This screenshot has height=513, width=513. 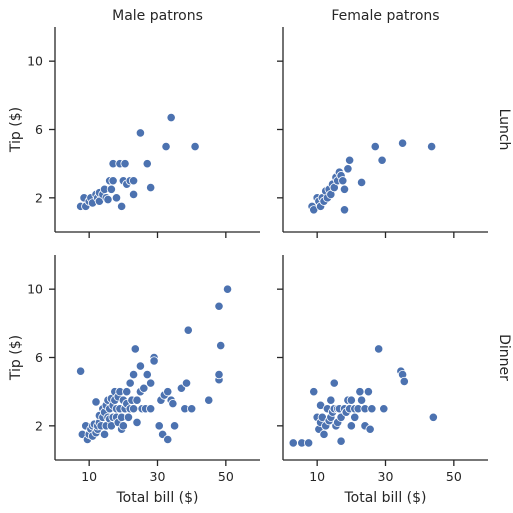 I want to click on row-title: Lunch, so click(x=504, y=130).